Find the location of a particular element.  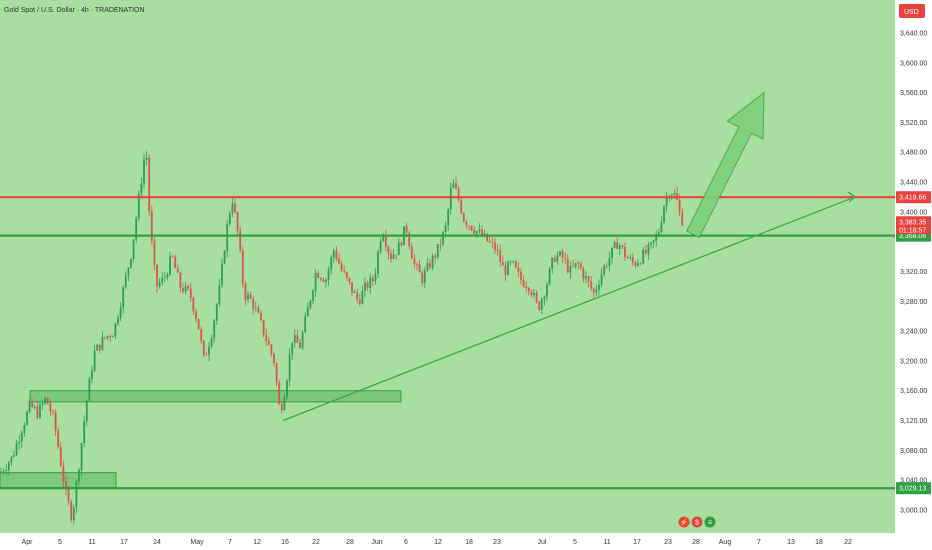

y-tick-label: 3,320.00 is located at coordinates (913, 272).